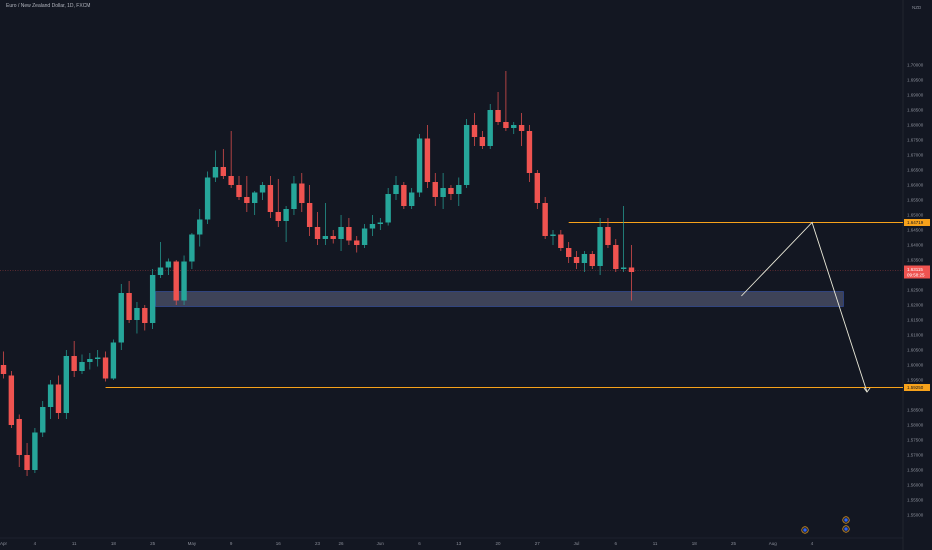 The width and height of the screenshot is (932, 550). Describe the element at coordinates (915, 425) in the screenshot. I see `y-tick-label: 1.58000` at that location.